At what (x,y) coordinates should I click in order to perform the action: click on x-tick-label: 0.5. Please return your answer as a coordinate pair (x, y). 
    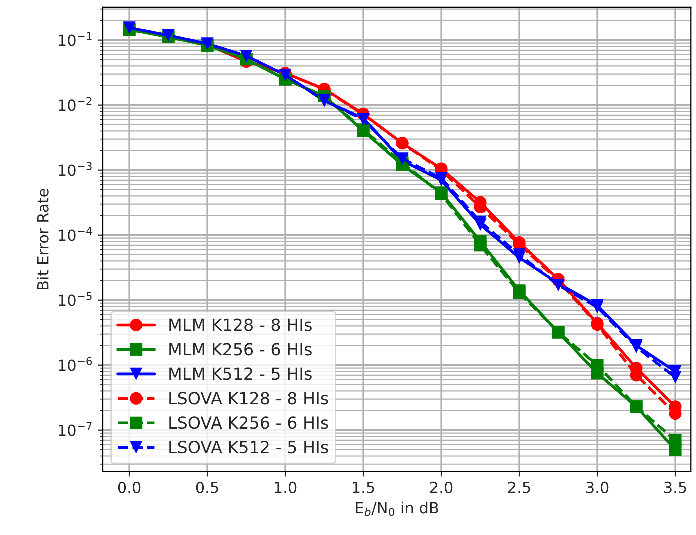
    Looking at the image, I should click on (207, 488).